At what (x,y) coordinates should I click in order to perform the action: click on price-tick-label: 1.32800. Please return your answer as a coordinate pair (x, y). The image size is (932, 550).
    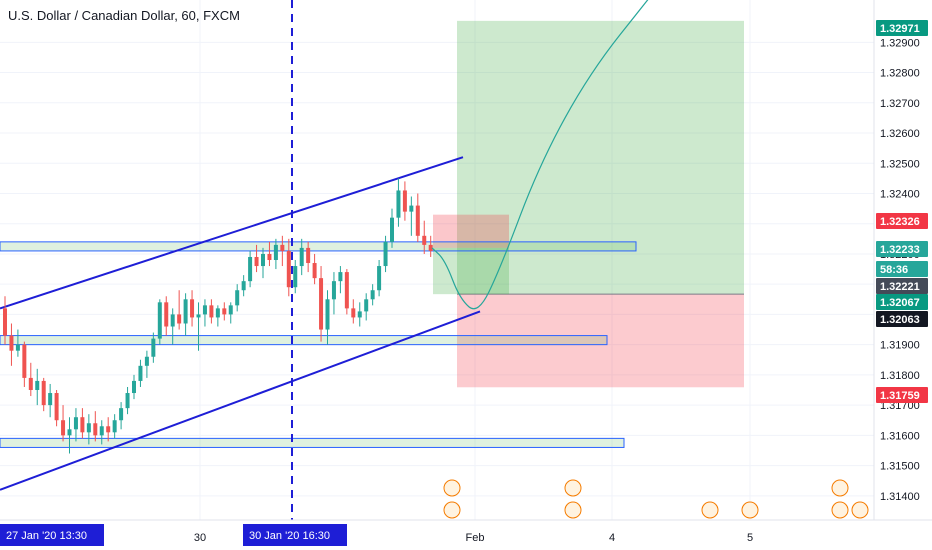
    Looking at the image, I should click on (900, 74).